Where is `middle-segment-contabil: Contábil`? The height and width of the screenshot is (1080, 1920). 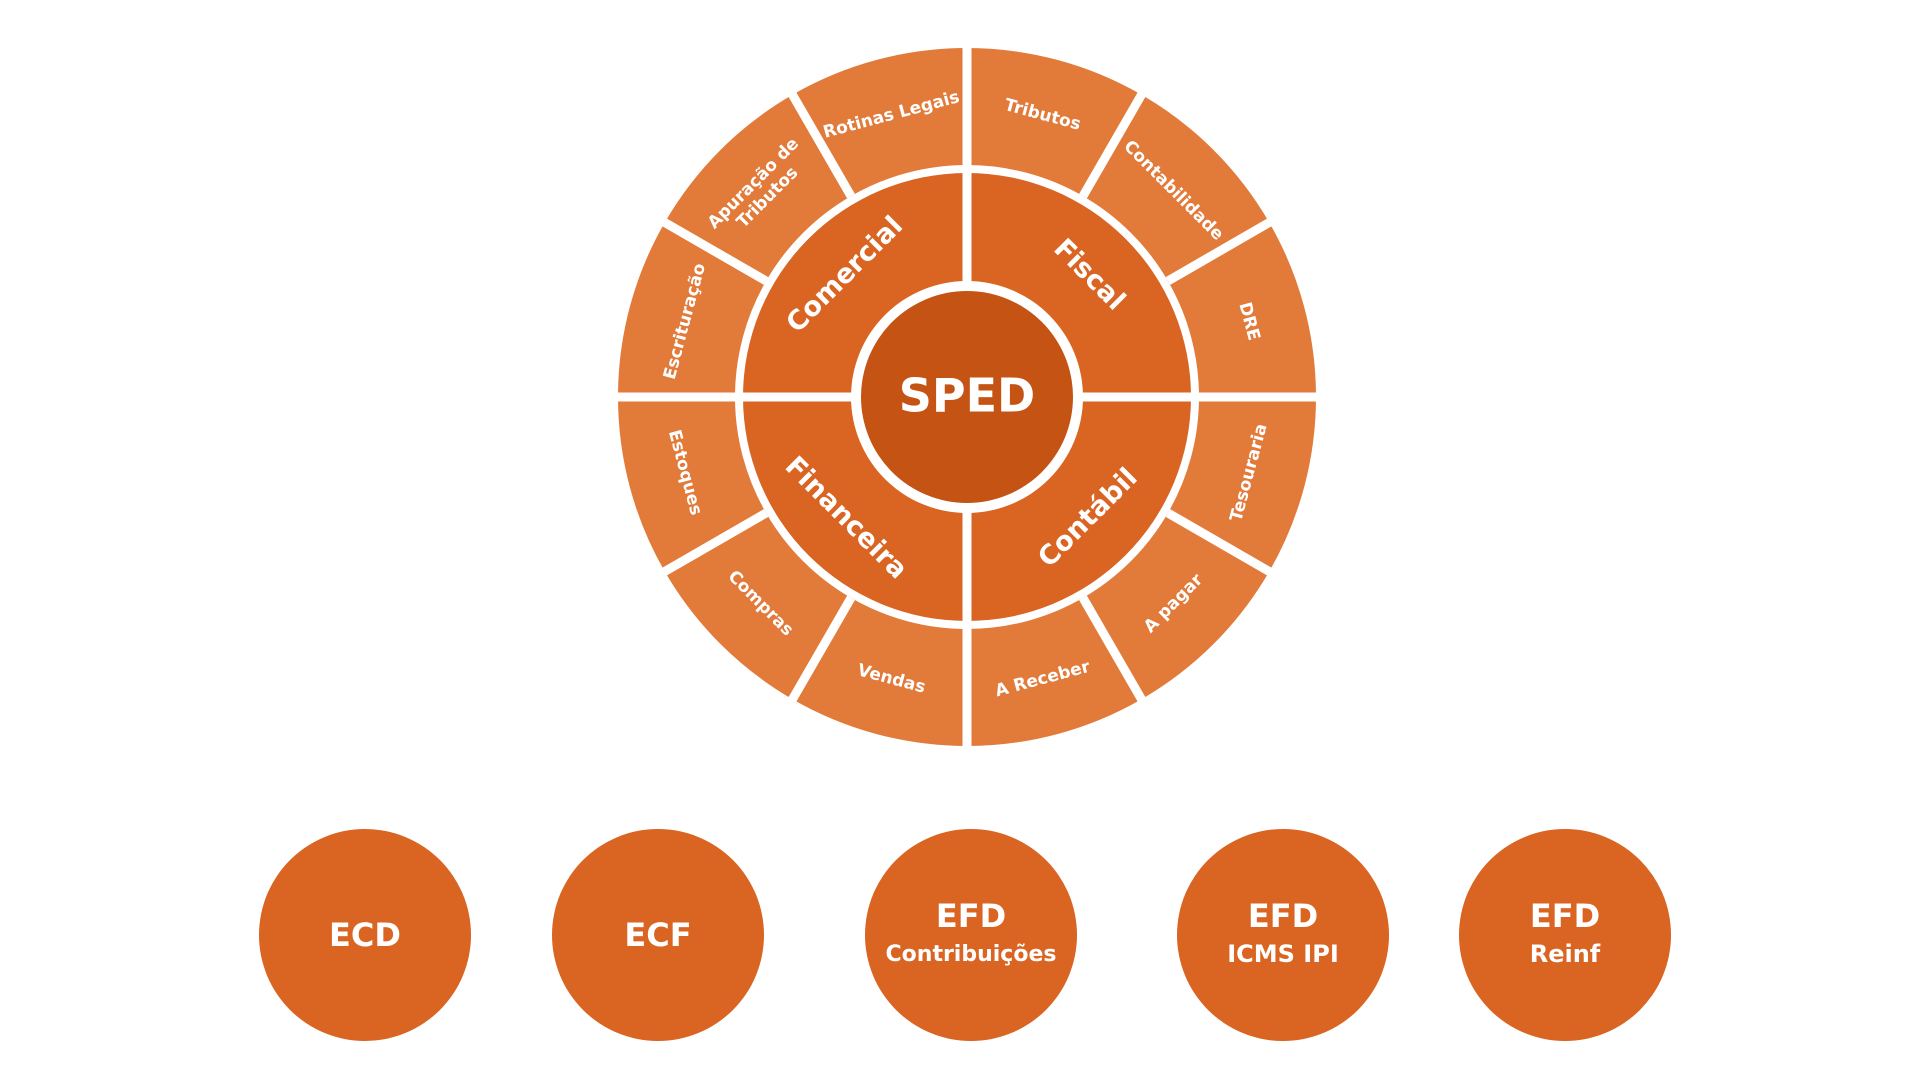
middle-segment-contabil: Contábil is located at coordinates (1079, 509).